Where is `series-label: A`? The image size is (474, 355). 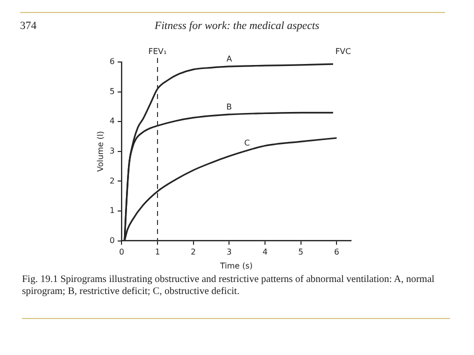
series-label: A is located at coordinates (229, 59).